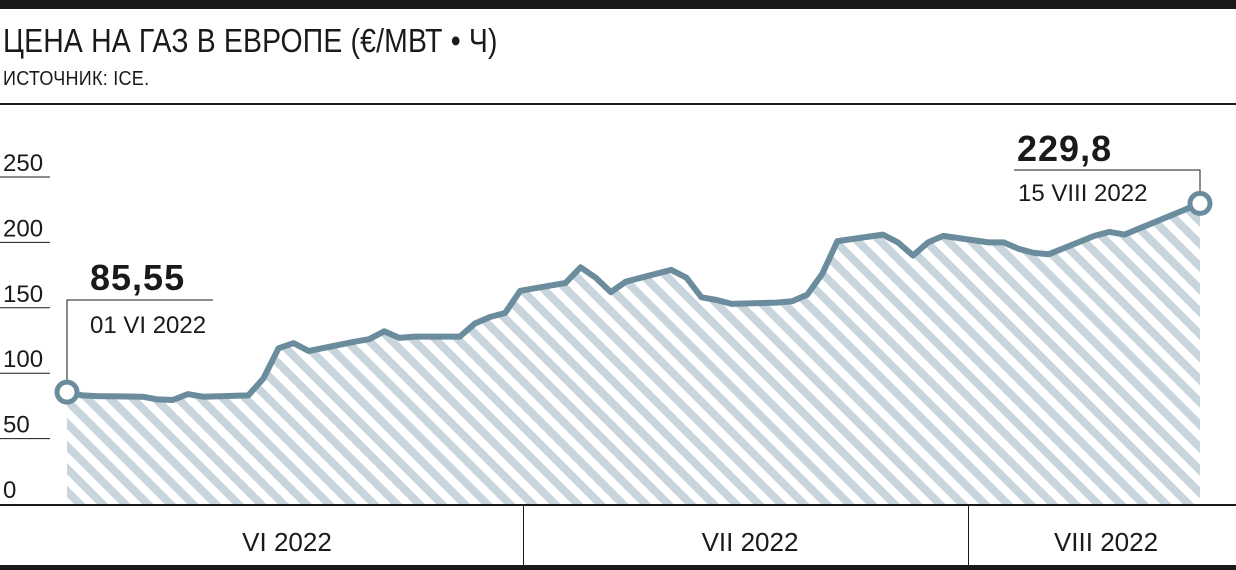 This screenshot has width=1236, height=570. I want to click on month-label-jul: VII 2022, so click(750, 542).